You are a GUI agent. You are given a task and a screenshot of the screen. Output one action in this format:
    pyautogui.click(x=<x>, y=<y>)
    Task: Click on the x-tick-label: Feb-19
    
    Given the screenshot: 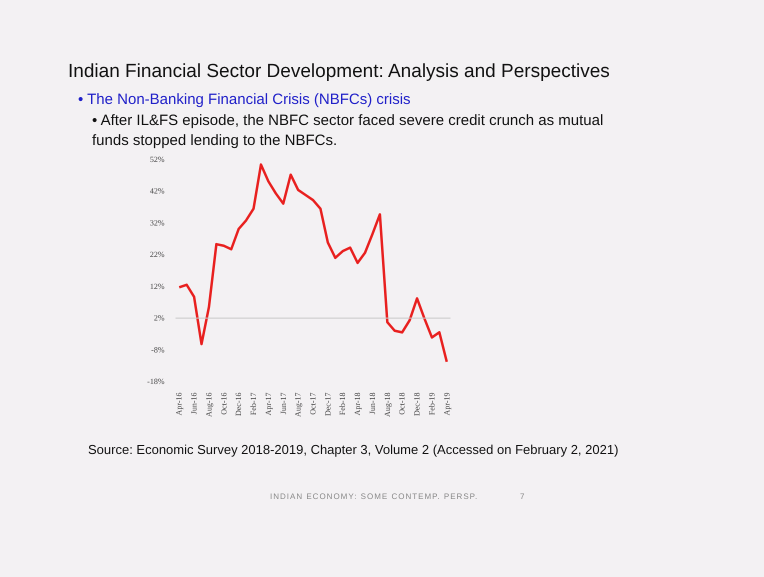 What is the action you would take?
    pyautogui.click(x=431, y=403)
    